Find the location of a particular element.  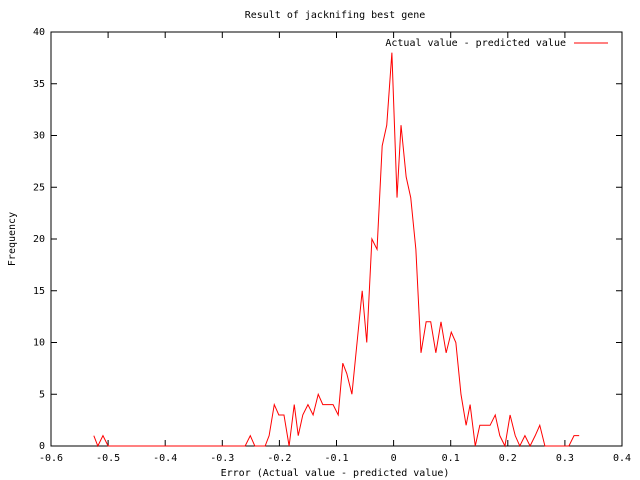

x-tick-label: -0.3 is located at coordinates (222, 458).